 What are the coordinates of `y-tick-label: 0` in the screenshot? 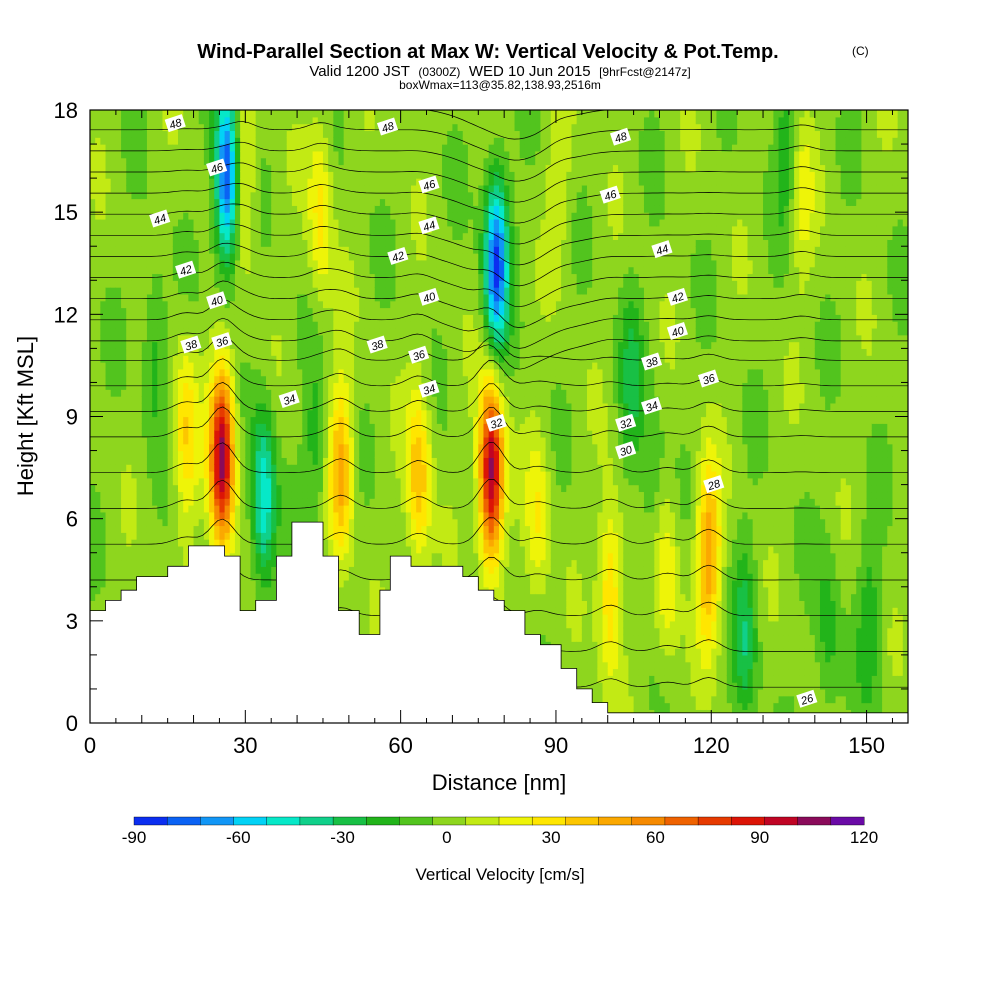 It's located at (72, 723).